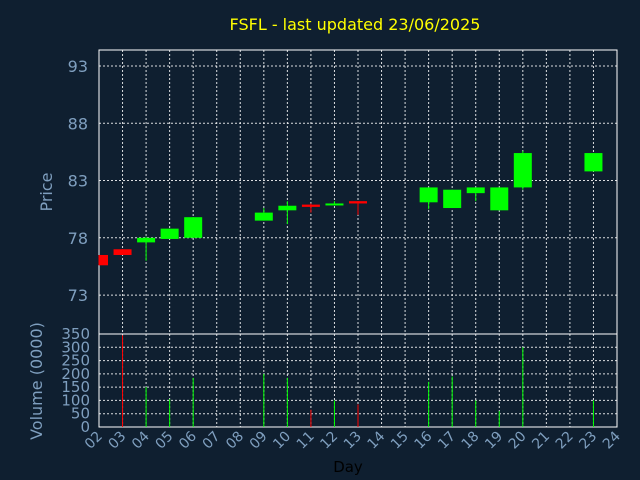 The width and height of the screenshot is (640, 480). I want to click on price-y-ticks: 73 78 83 88 93, so click(78, 181).